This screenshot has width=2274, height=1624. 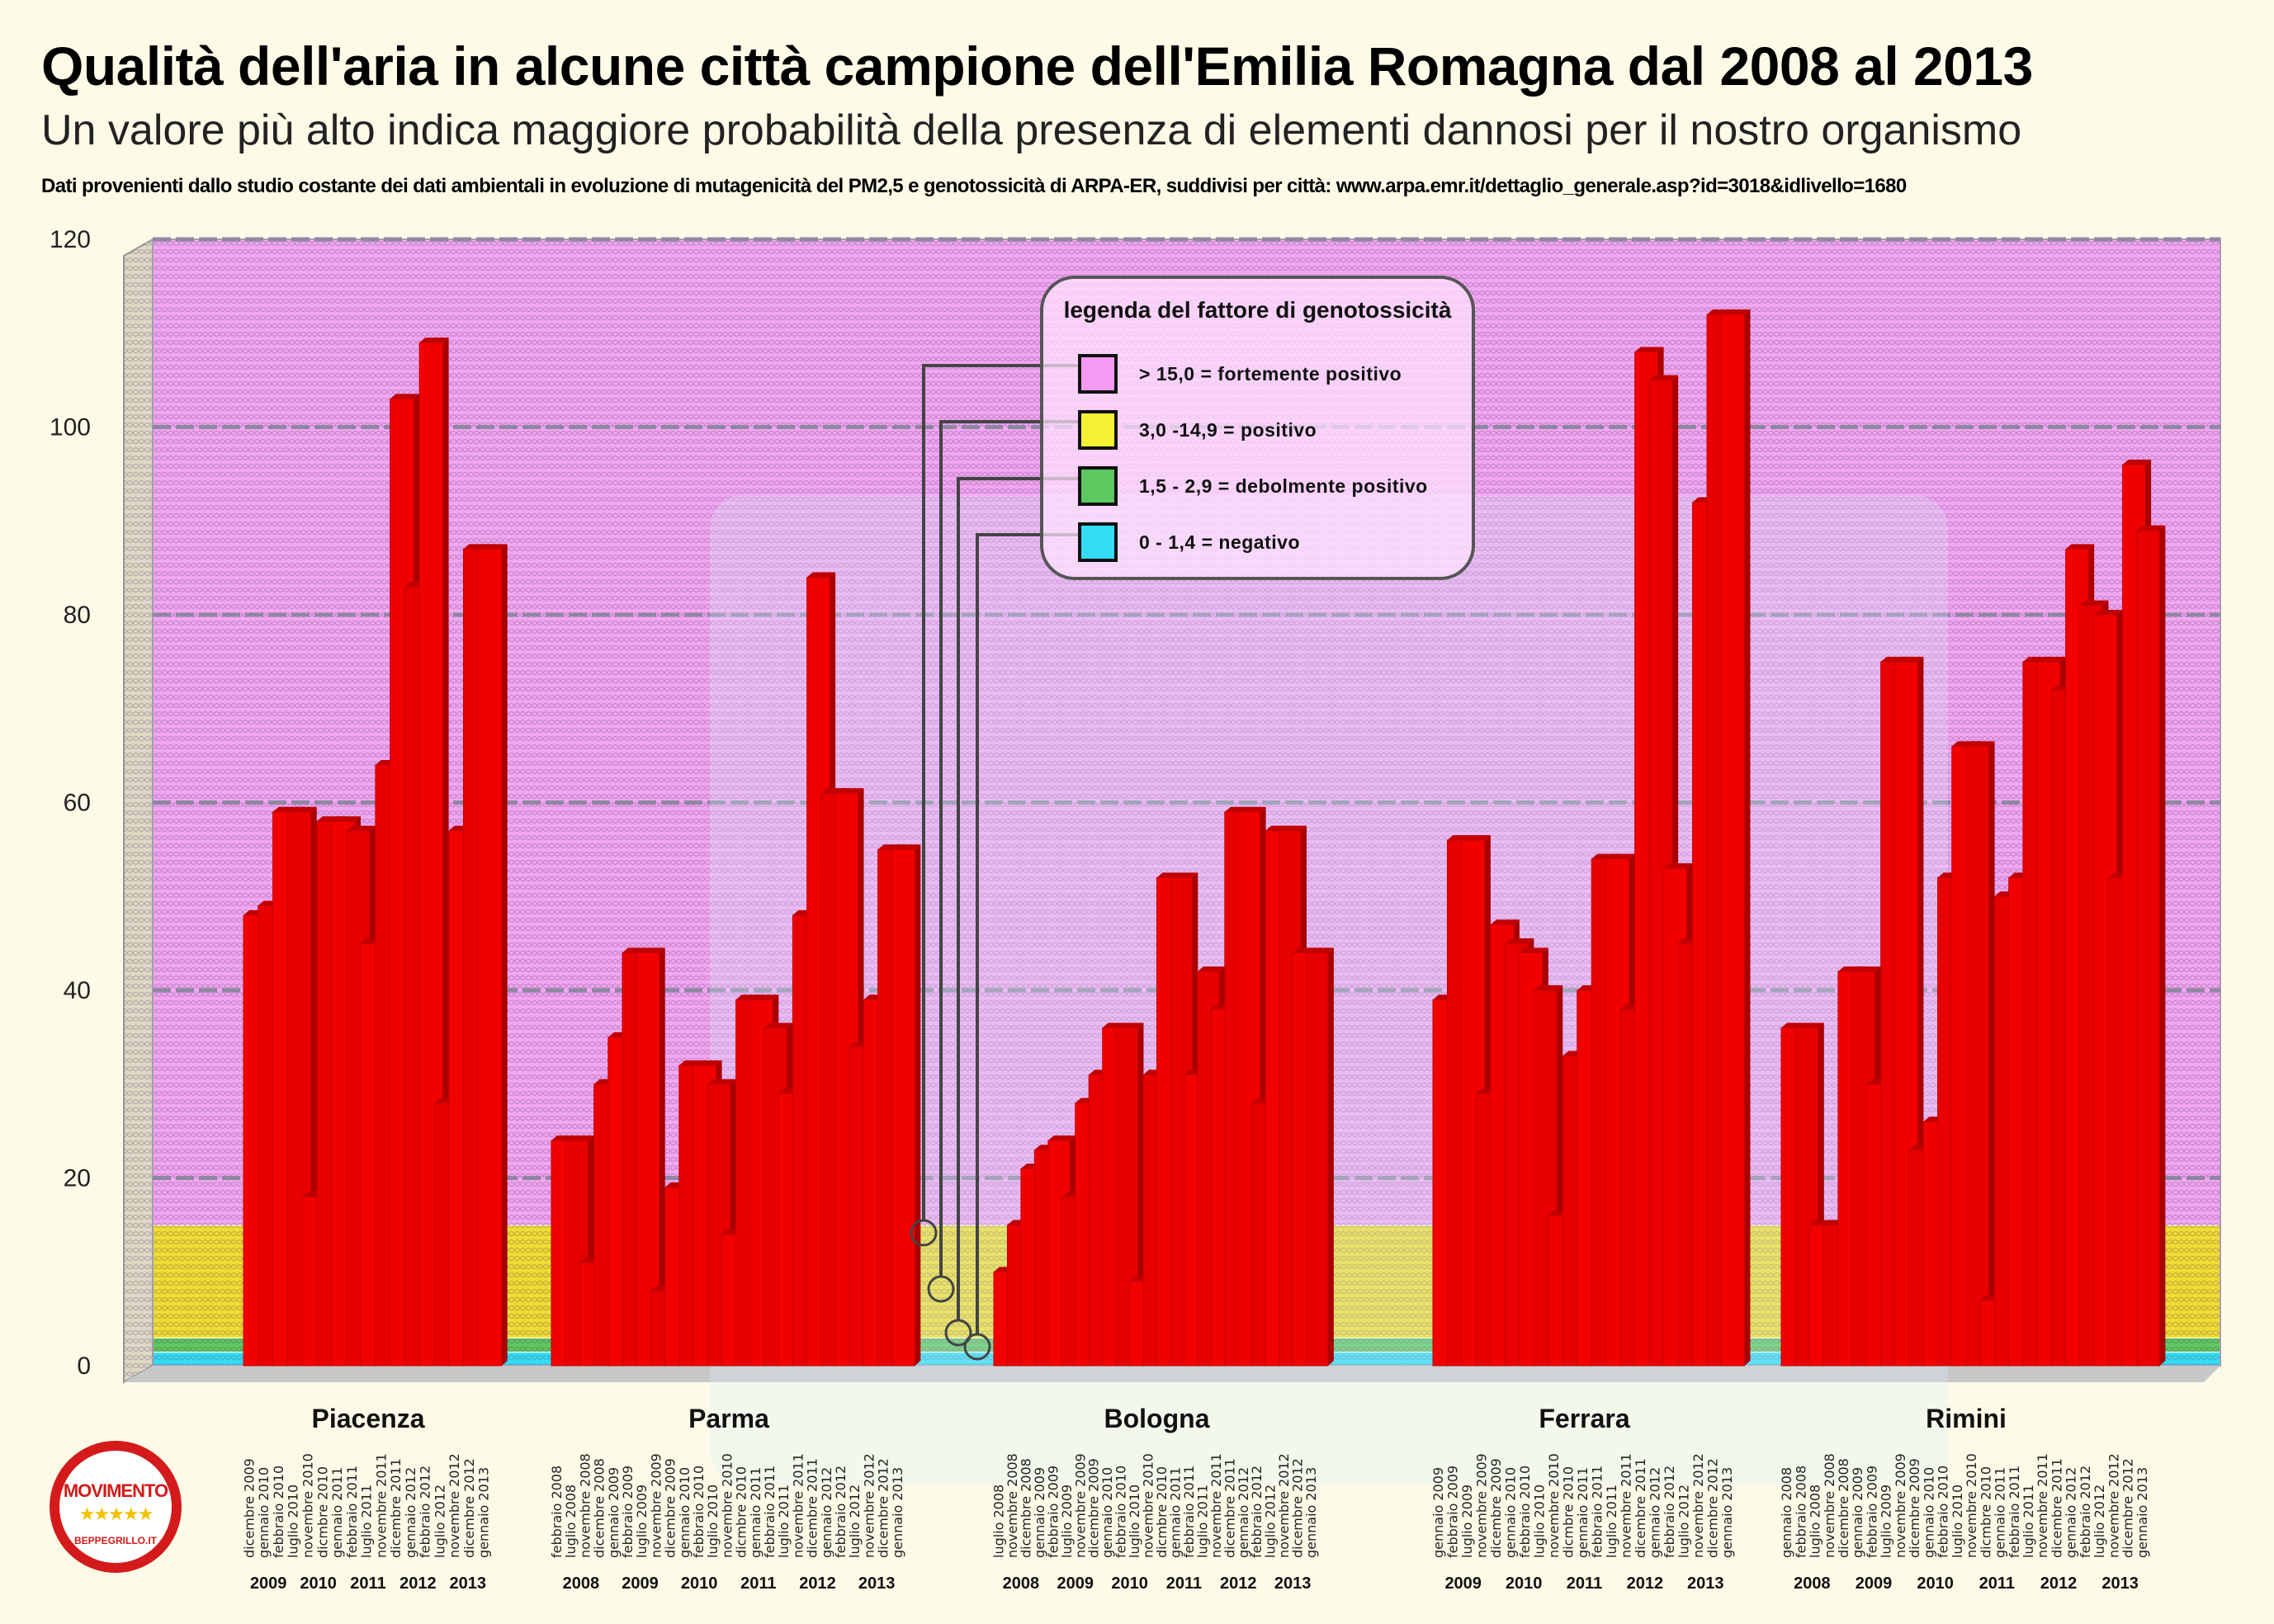 I want to click on city-bars-bologna, so click(x=1163, y=1086).